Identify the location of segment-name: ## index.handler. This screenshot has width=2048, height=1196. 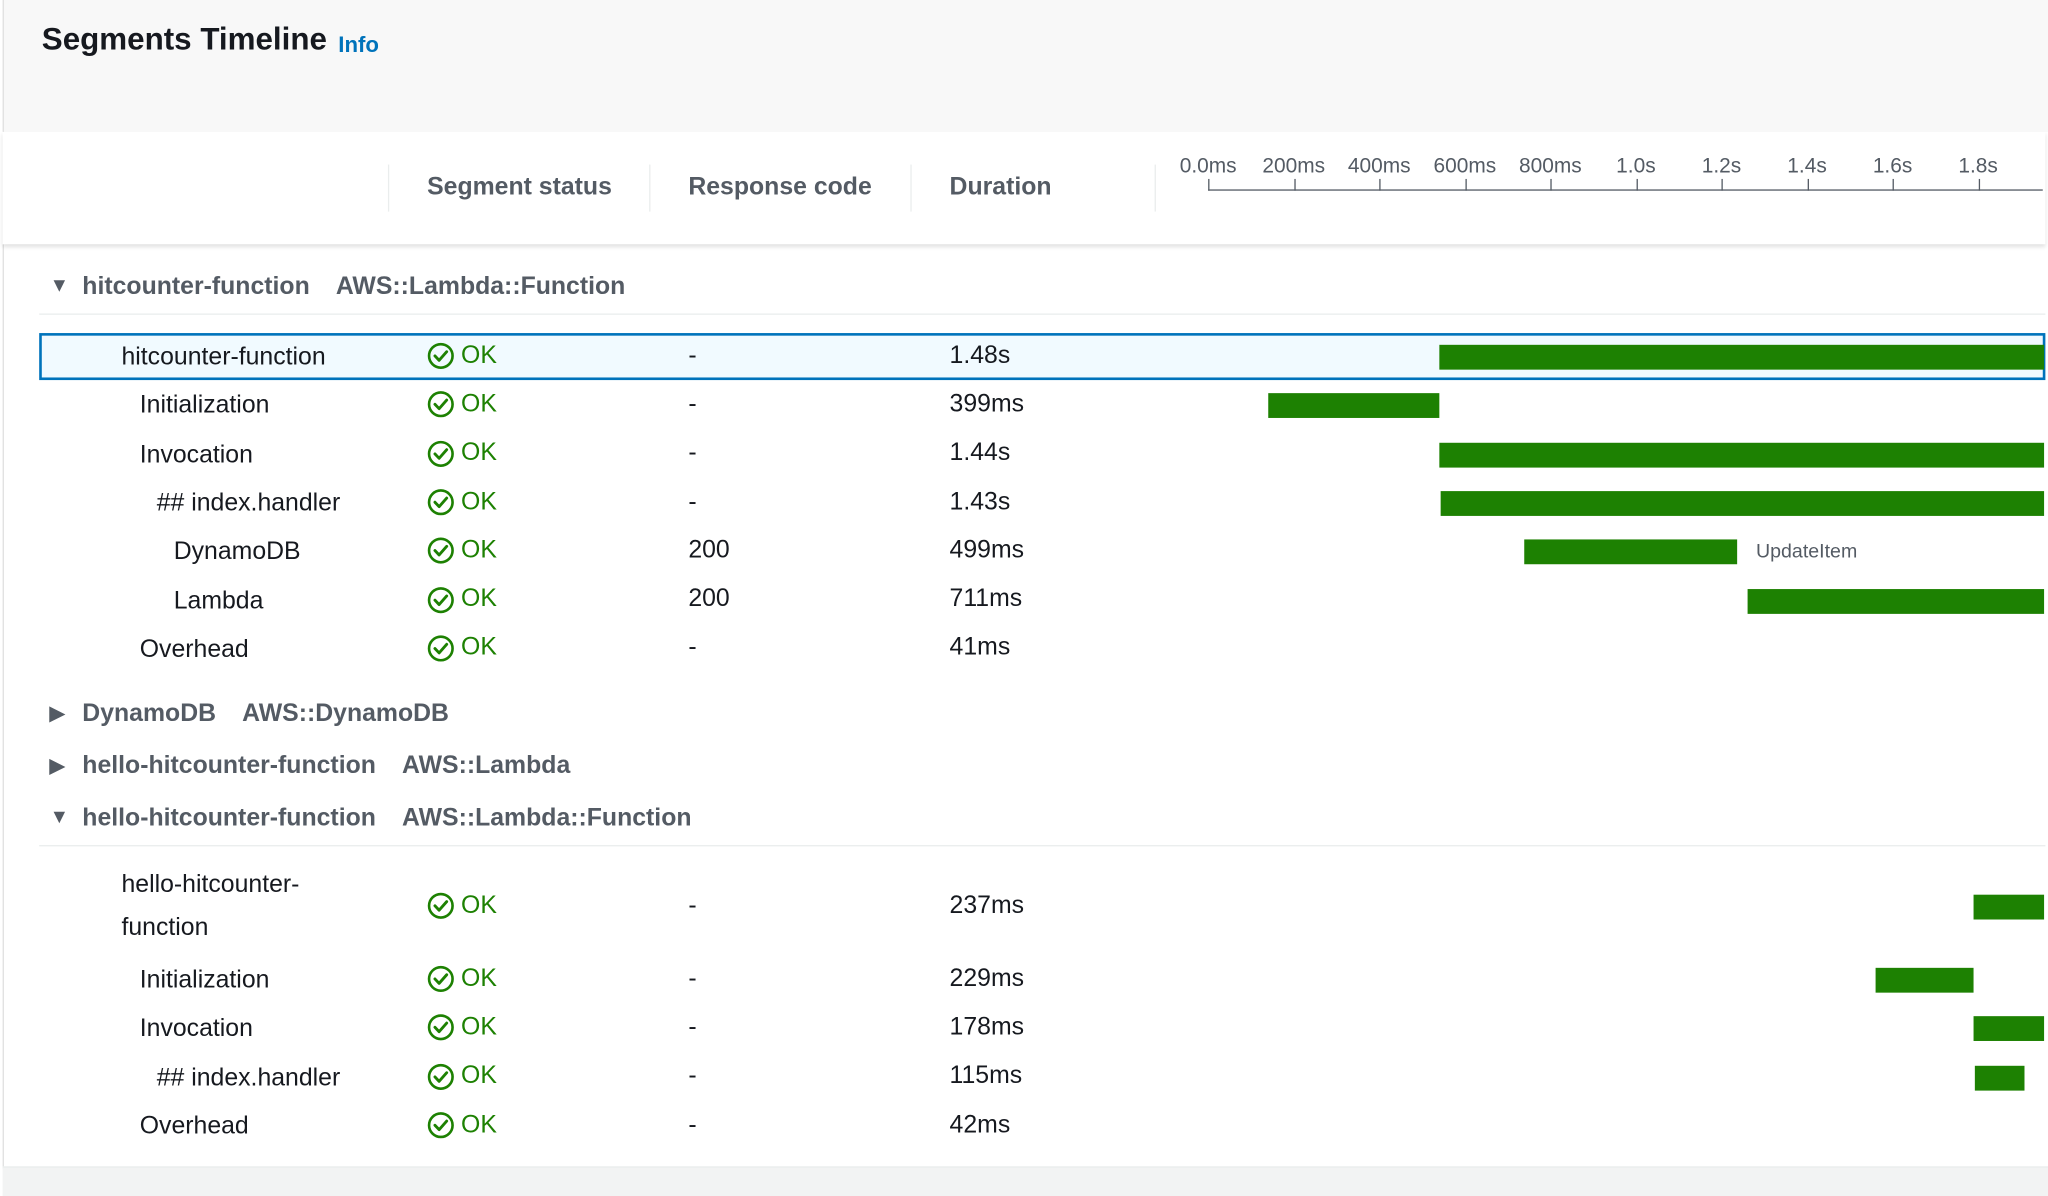
(248, 1078).